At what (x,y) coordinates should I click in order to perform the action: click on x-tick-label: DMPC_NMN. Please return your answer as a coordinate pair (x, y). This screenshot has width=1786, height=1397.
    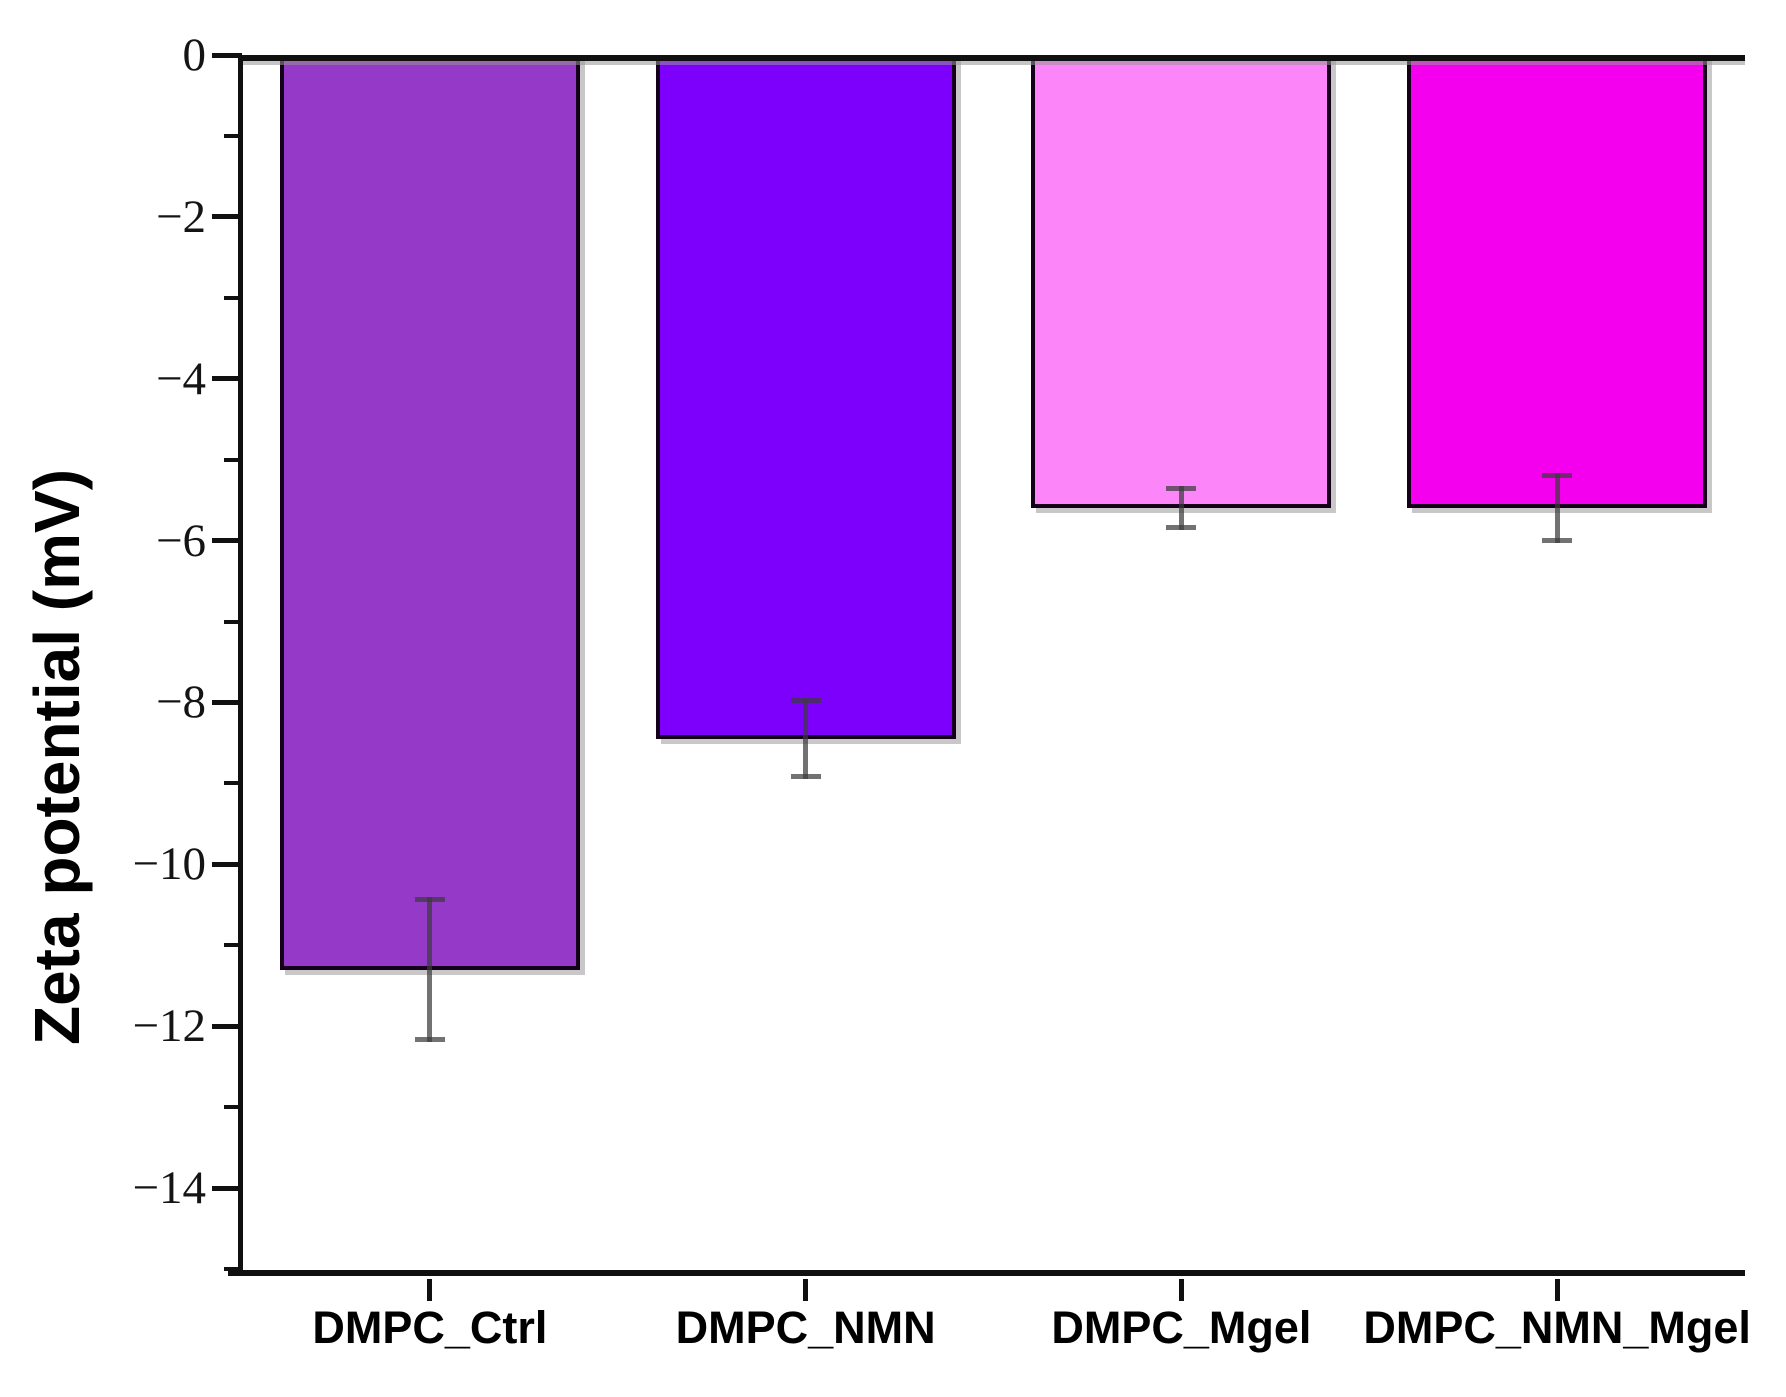
    Looking at the image, I should click on (805, 1327).